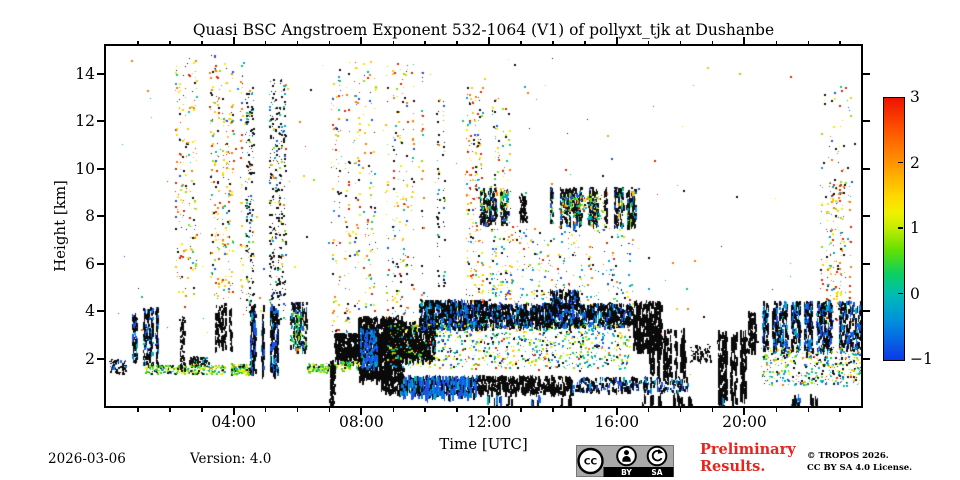 The width and height of the screenshot is (960, 480). I want to click on copyright-note: © TROPOS 2026. CC BY SA 4.0 License., so click(859, 462).